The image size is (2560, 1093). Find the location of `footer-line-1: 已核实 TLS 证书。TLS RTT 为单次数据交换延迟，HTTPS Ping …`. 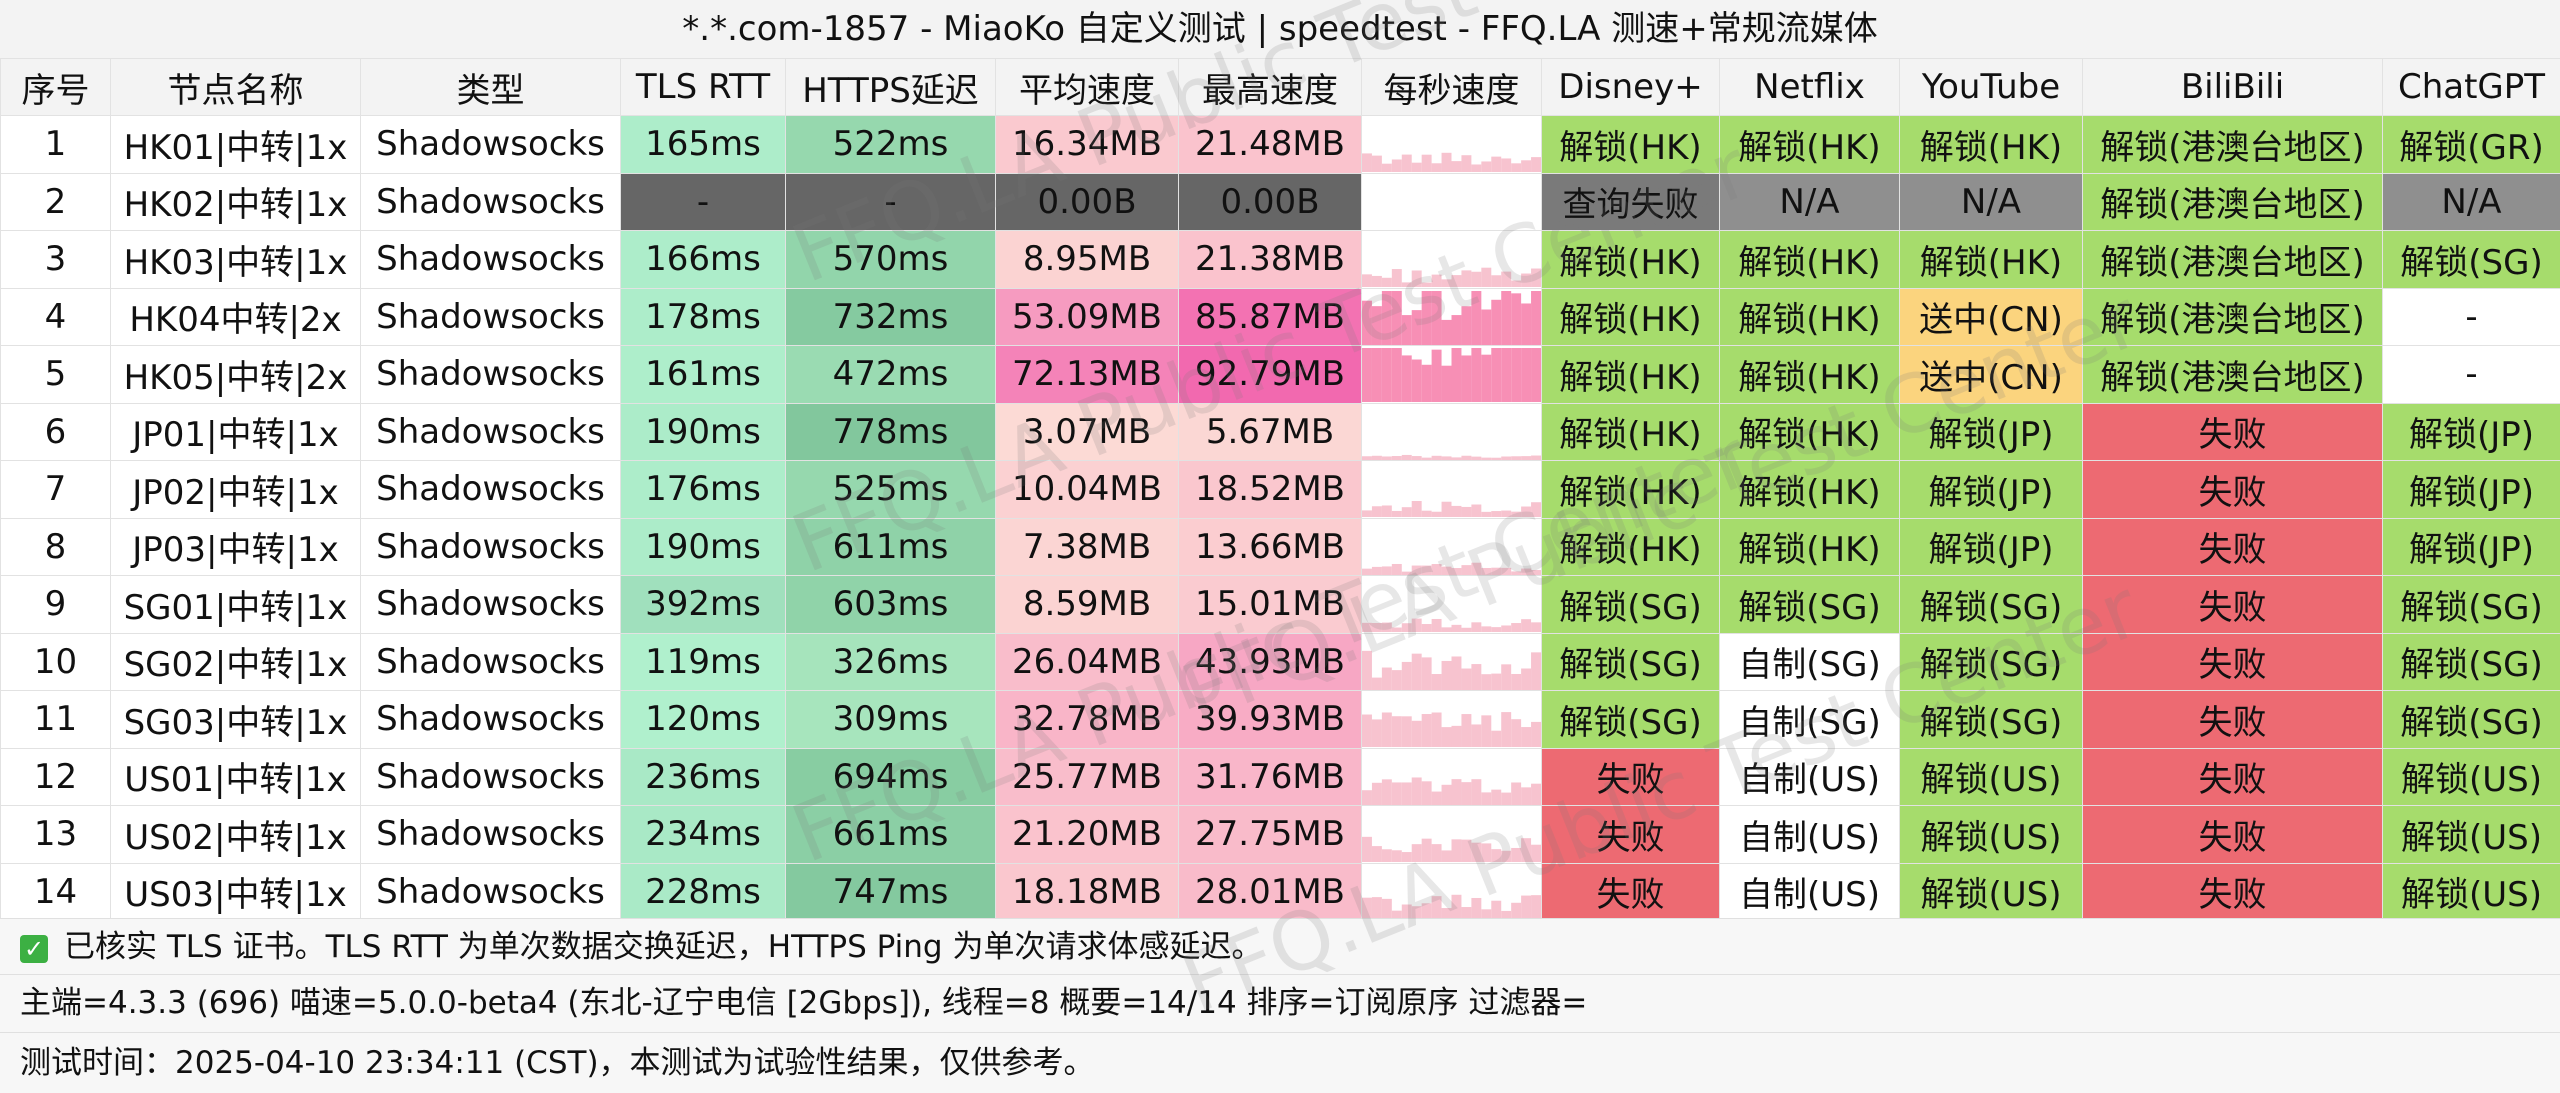

footer-line-1: 已核实 TLS 证书。TLS RTT 为单次数据交换延迟，HTTPS Ping … is located at coordinates (663, 947).